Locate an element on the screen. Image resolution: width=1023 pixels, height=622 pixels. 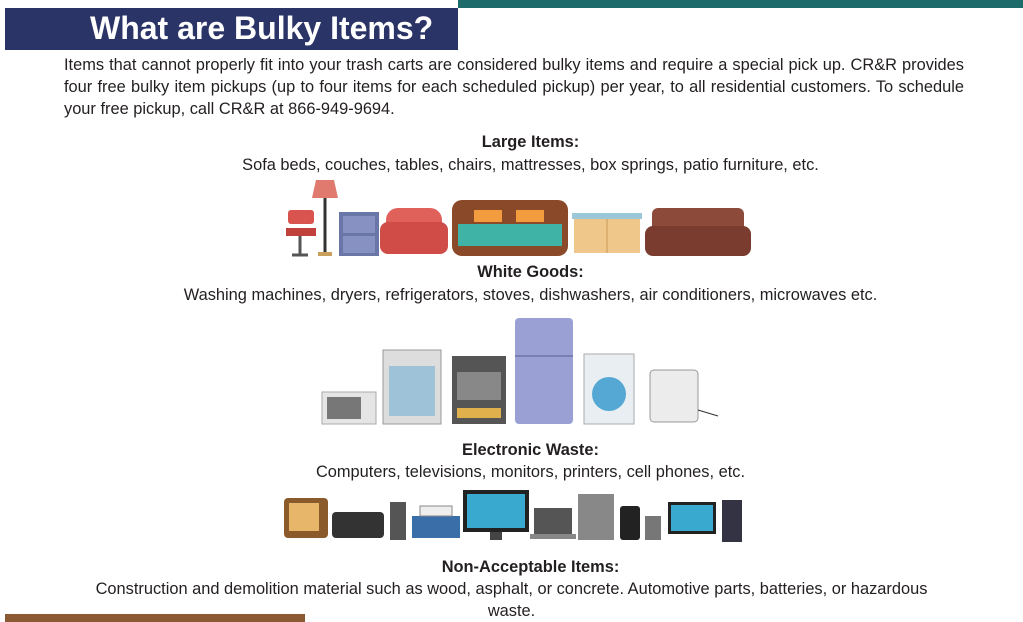
fridge-icon is located at coordinates (544, 371).